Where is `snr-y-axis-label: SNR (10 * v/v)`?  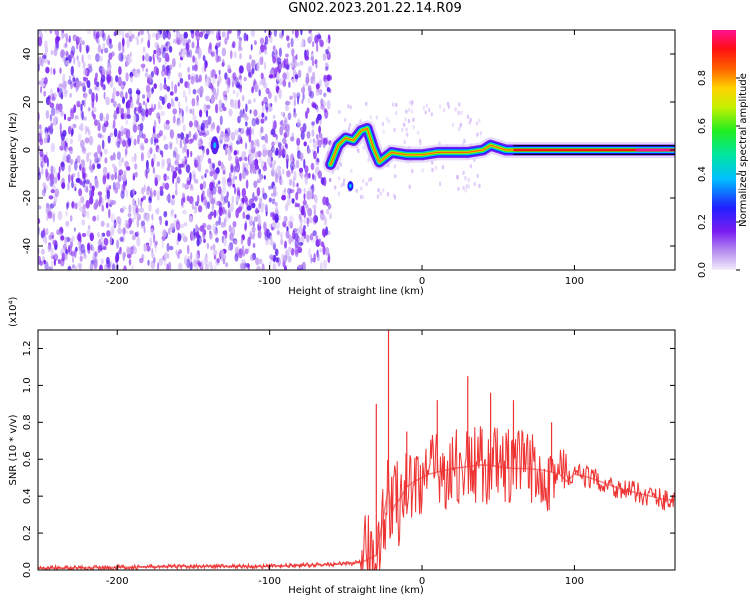
snr-y-axis-label: SNR (10 * v/v) is located at coordinates (13, 449).